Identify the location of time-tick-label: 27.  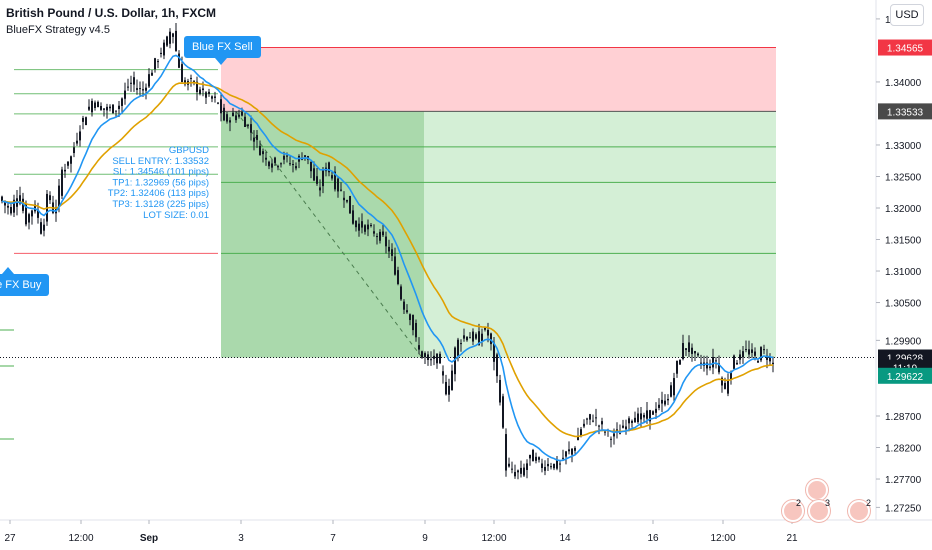
(10, 538).